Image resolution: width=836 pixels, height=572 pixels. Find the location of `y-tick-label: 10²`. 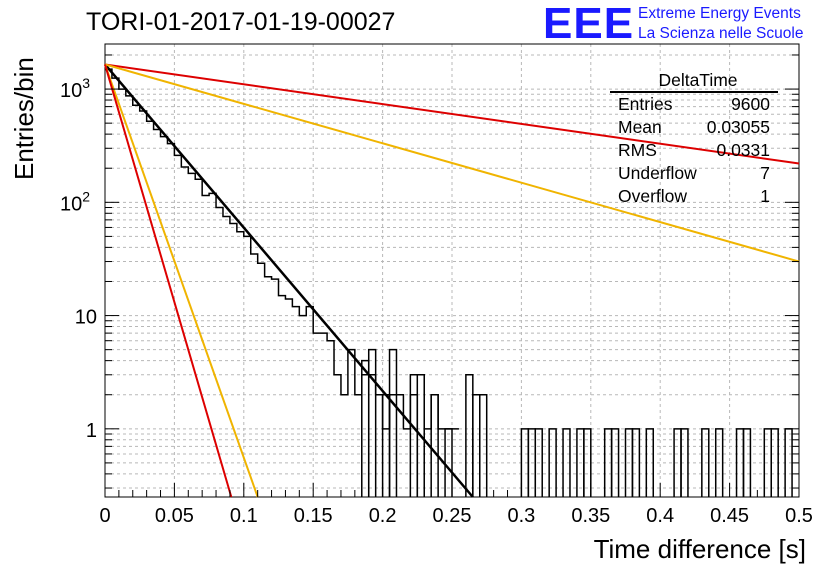

y-tick-label: 10² is located at coordinates (75, 201).